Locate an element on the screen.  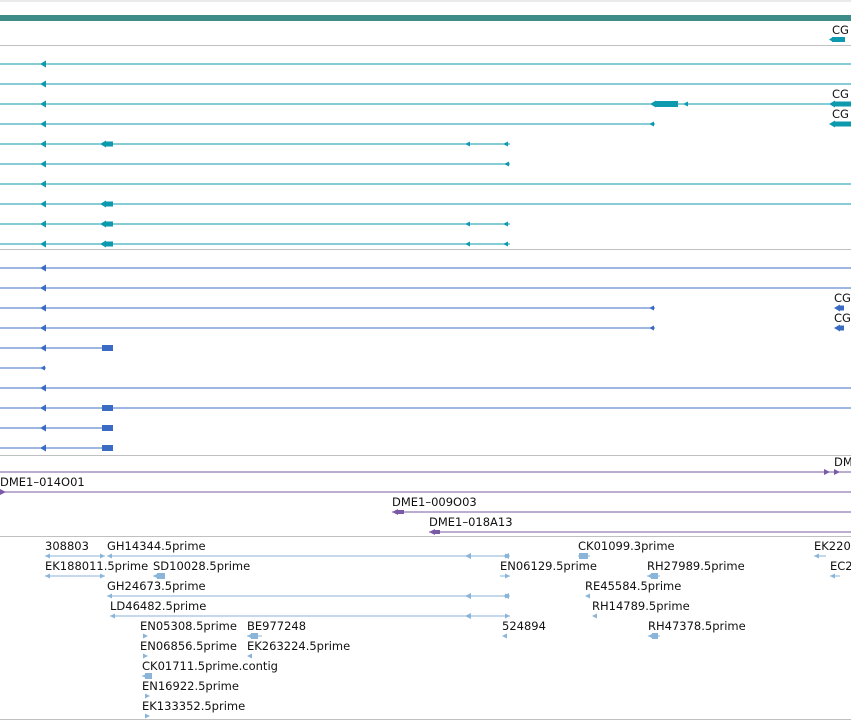
est-label: EN05308.5prime is located at coordinates (188, 626).